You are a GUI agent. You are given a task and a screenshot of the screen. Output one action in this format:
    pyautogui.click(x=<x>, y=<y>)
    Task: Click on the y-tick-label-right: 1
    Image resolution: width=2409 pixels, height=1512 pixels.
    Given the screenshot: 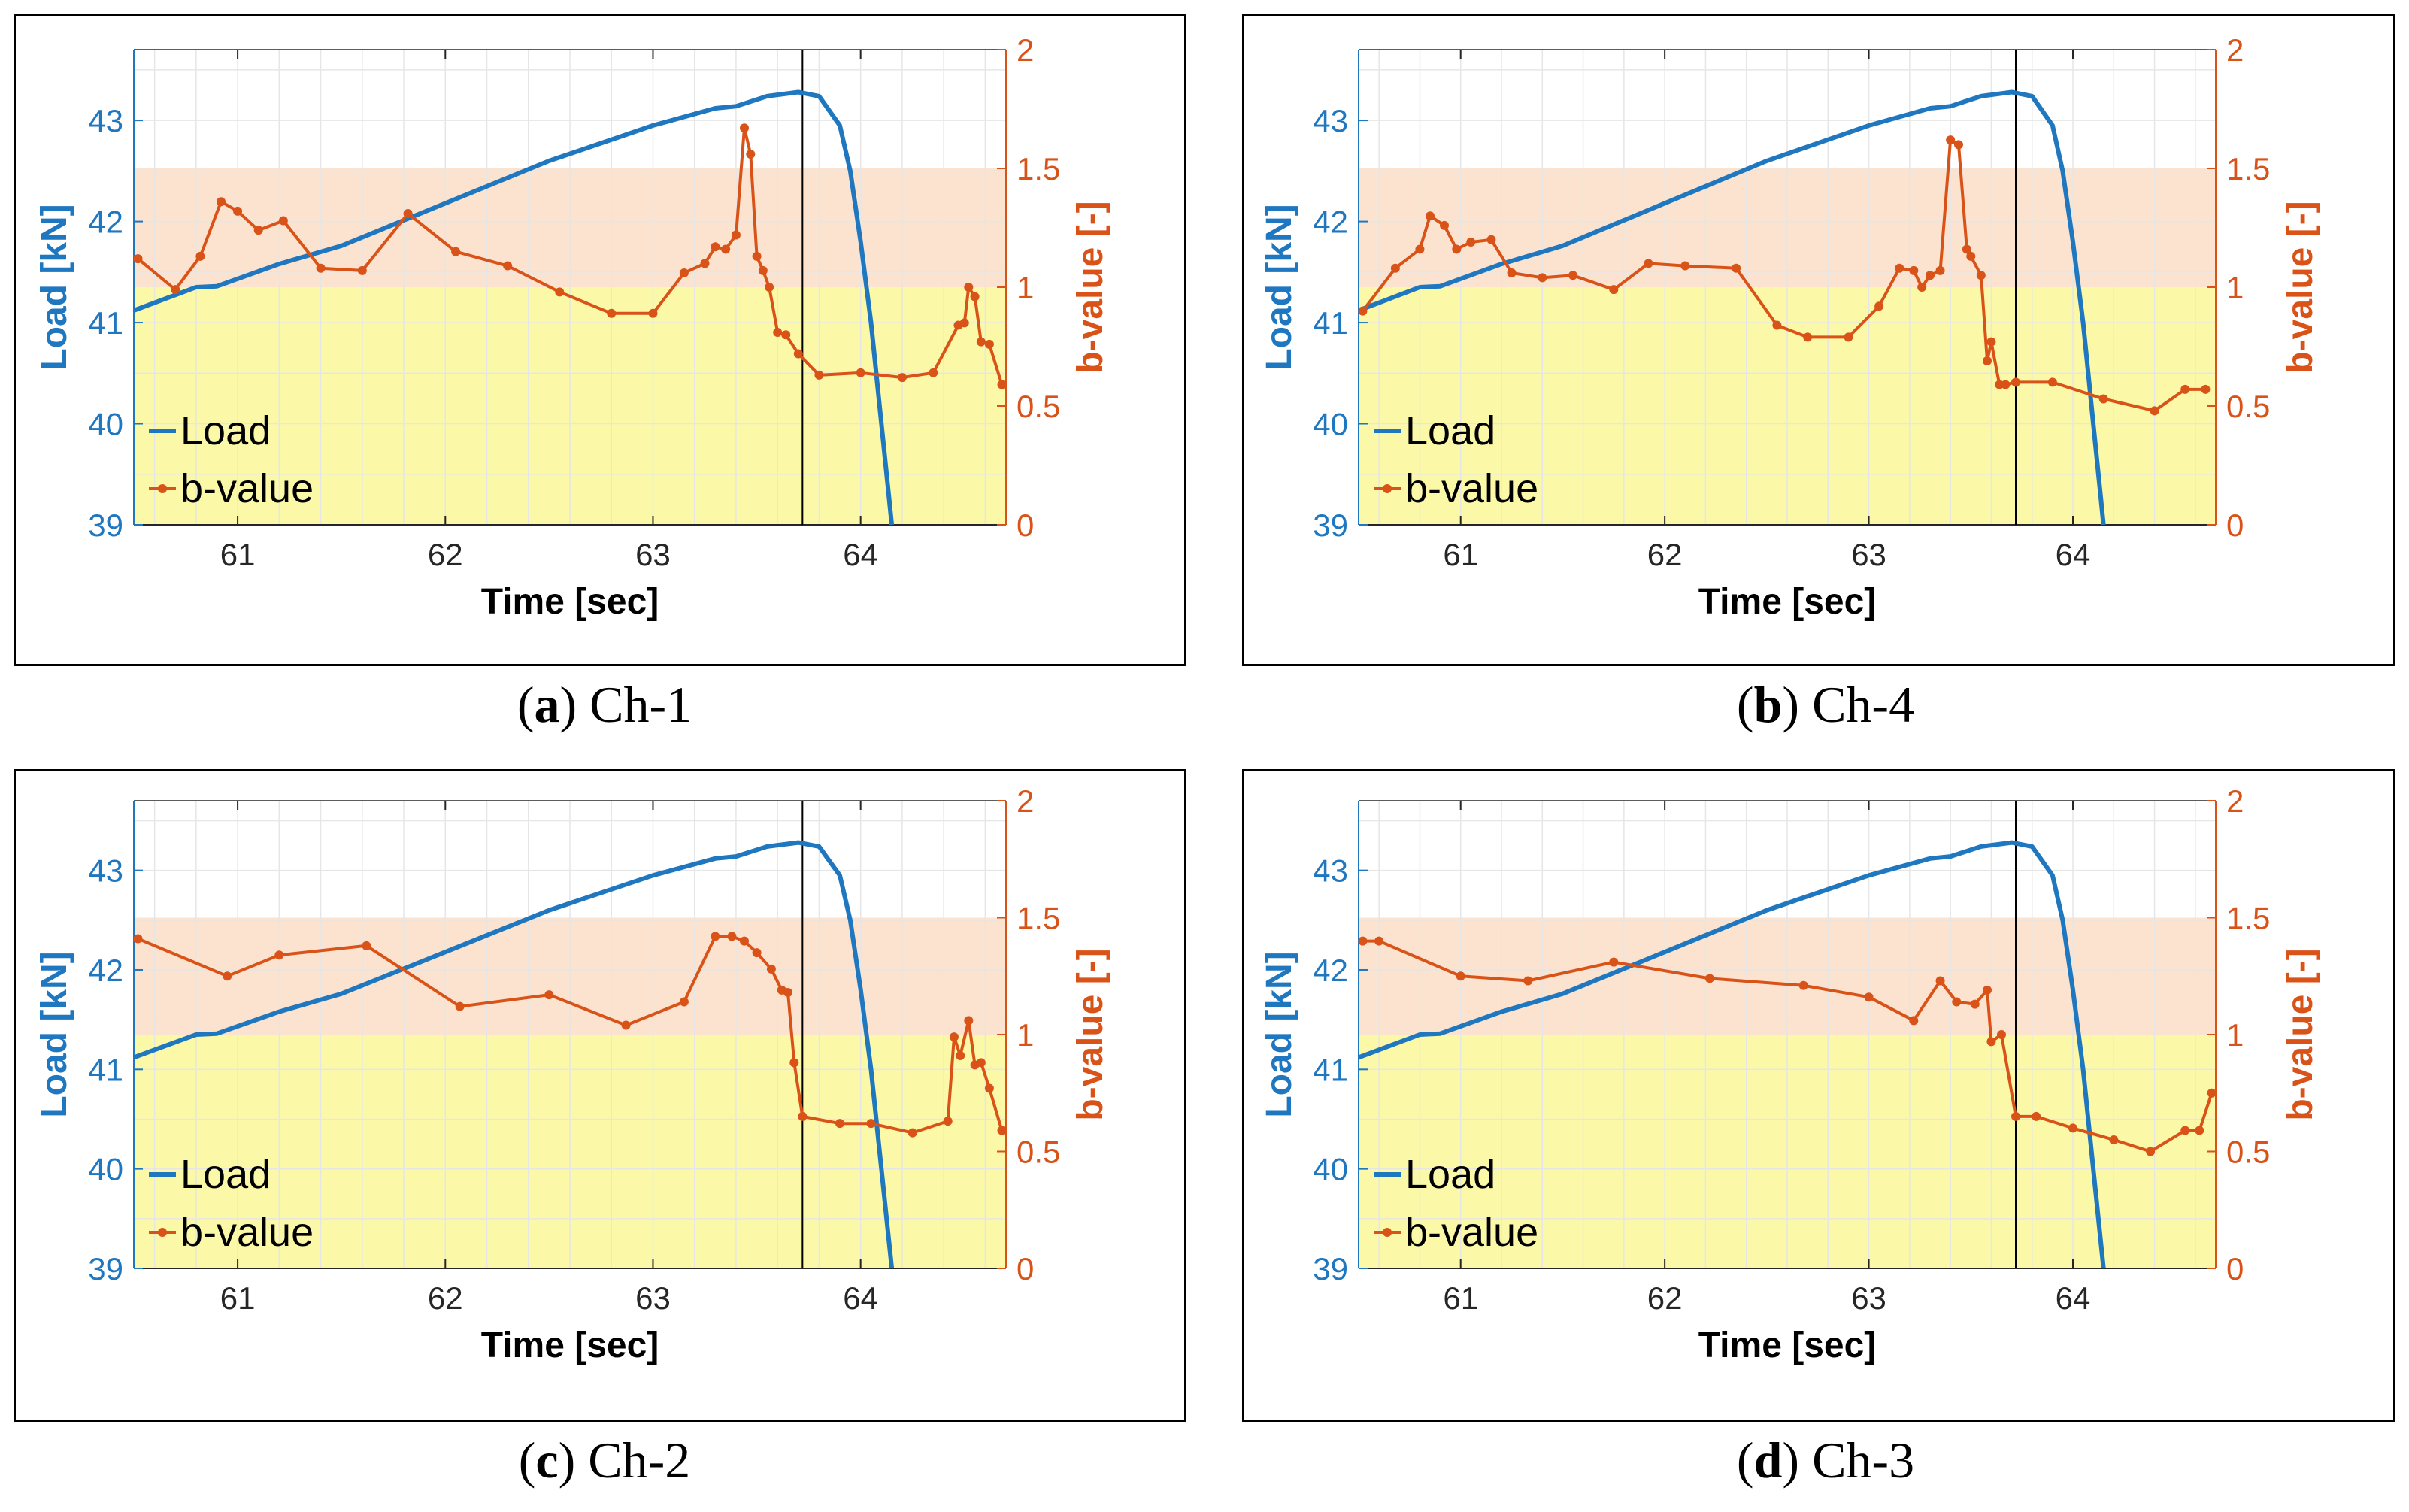 What is the action you would take?
    pyautogui.click(x=1025, y=1035)
    